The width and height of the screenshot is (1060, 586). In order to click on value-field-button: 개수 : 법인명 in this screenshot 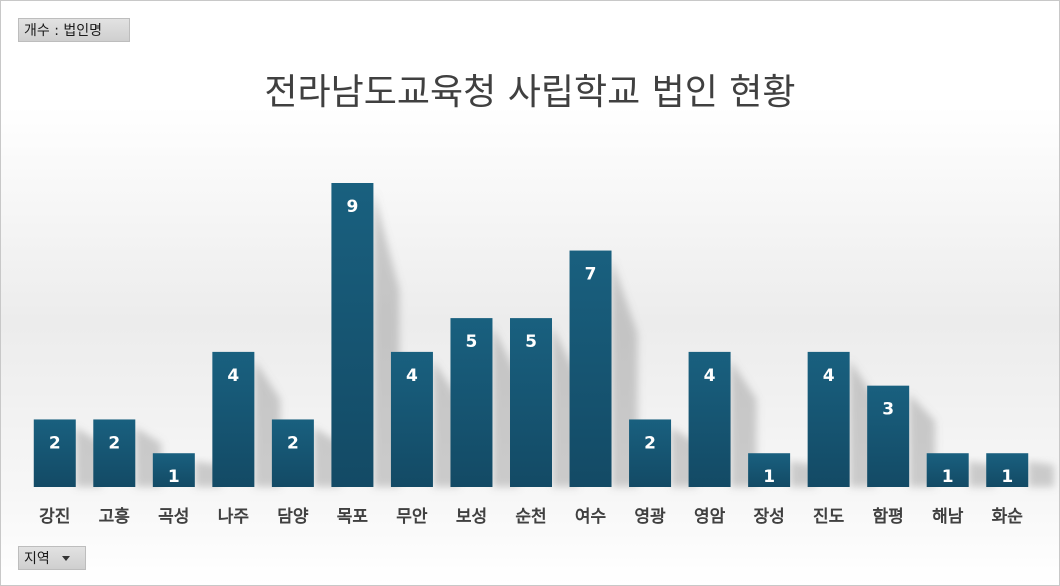, I will do `click(74, 30)`.